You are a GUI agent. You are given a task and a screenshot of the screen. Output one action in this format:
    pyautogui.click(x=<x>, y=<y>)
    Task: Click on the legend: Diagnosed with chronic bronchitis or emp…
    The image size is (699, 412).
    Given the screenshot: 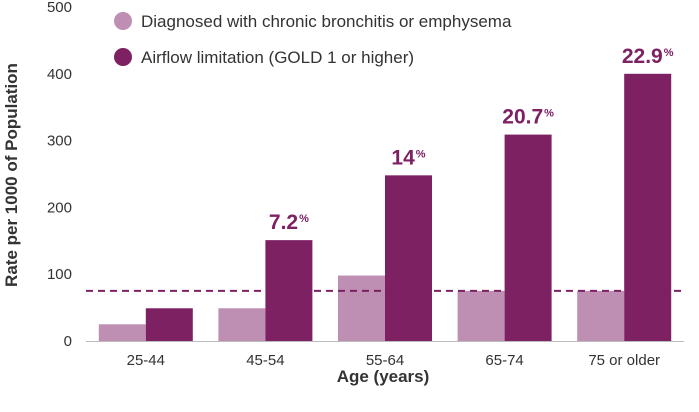 What is the action you would take?
    pyautogui.click(x=313, y=39)
    